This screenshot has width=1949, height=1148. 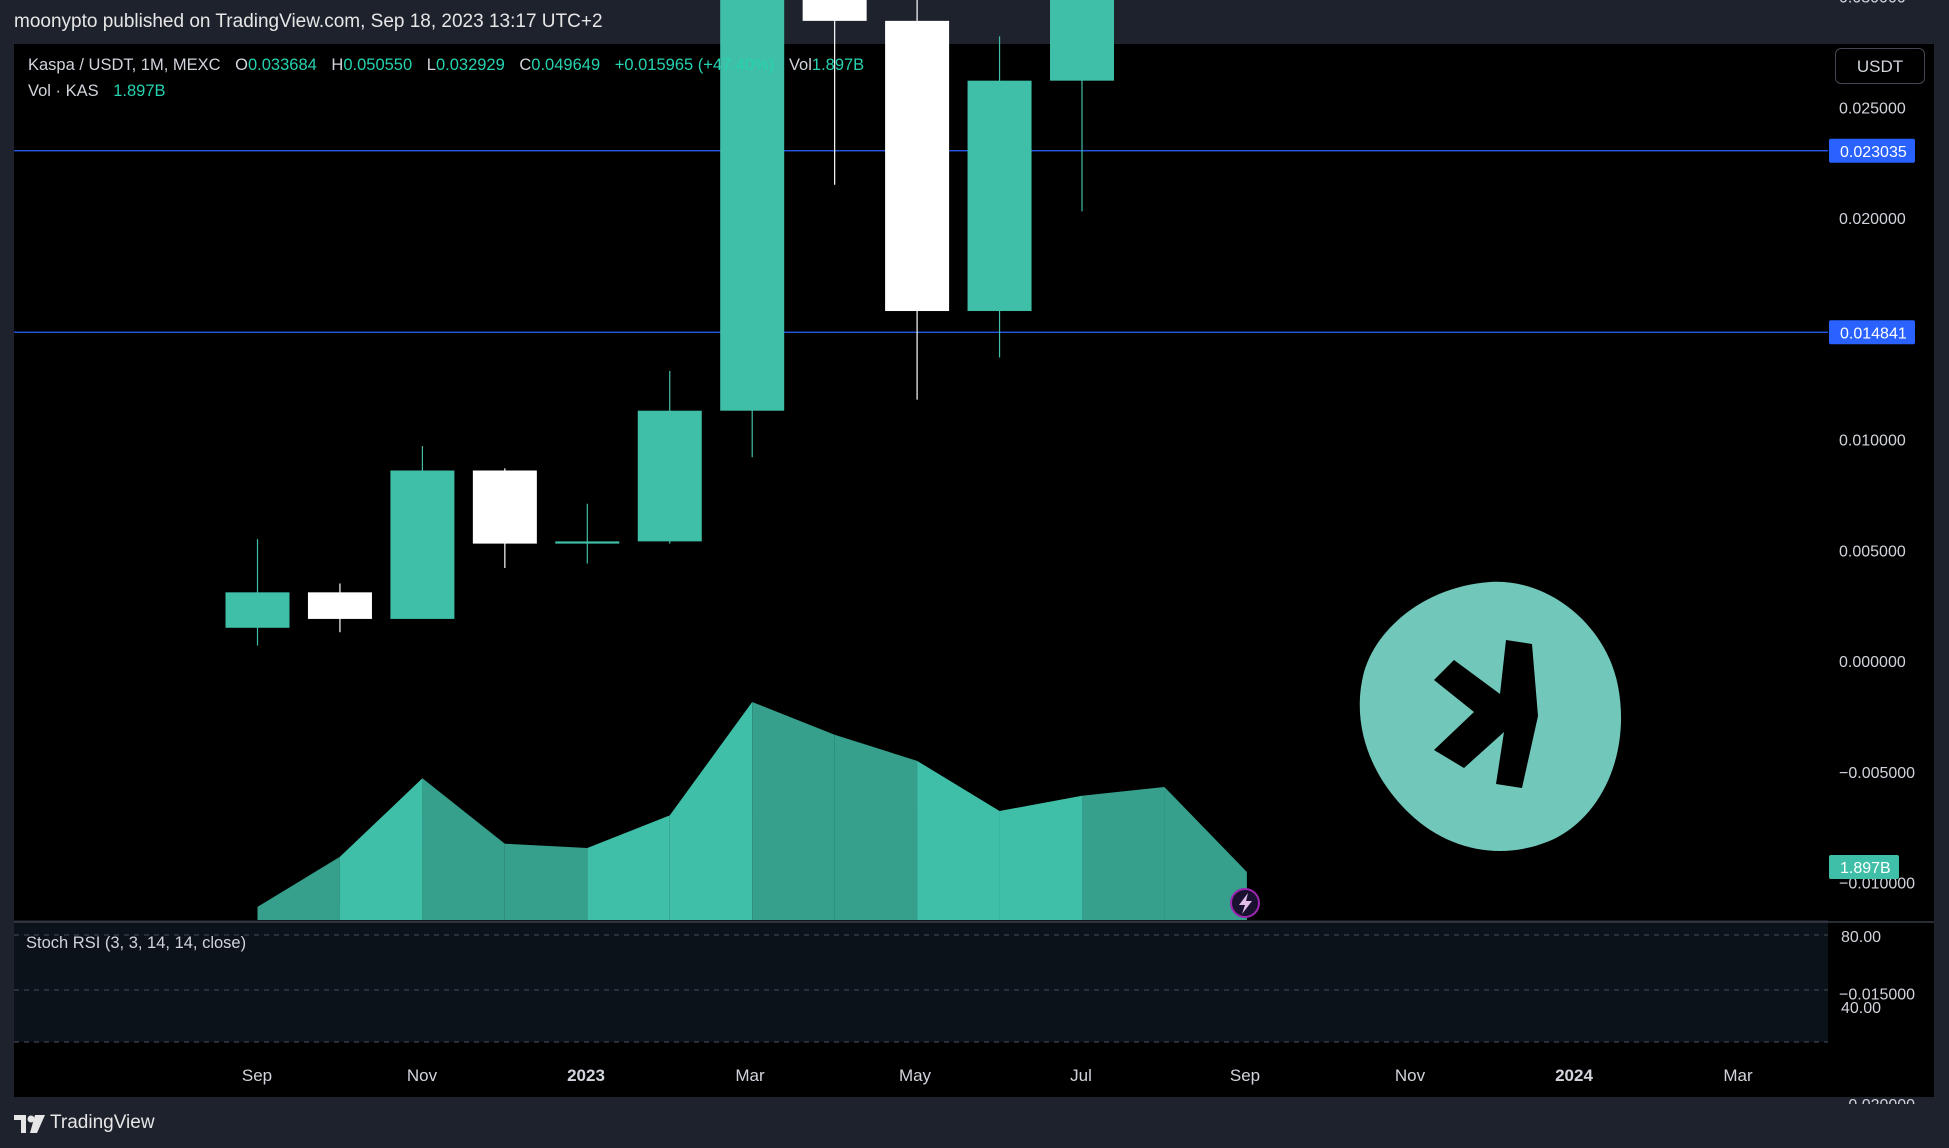 What do you see at coordinates (124, 65) in the screenshot?
I see `symbol-name: Kaspa / USDT, 1M, MEXC` at bounding box center [124, 65].